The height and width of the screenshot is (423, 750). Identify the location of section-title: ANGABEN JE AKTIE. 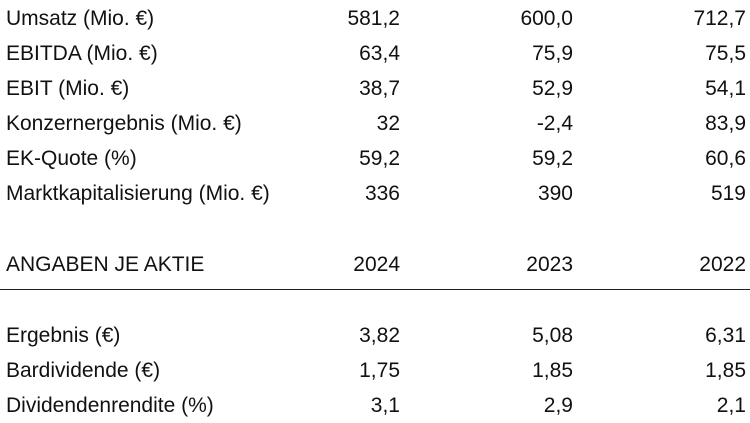
(105, 264).